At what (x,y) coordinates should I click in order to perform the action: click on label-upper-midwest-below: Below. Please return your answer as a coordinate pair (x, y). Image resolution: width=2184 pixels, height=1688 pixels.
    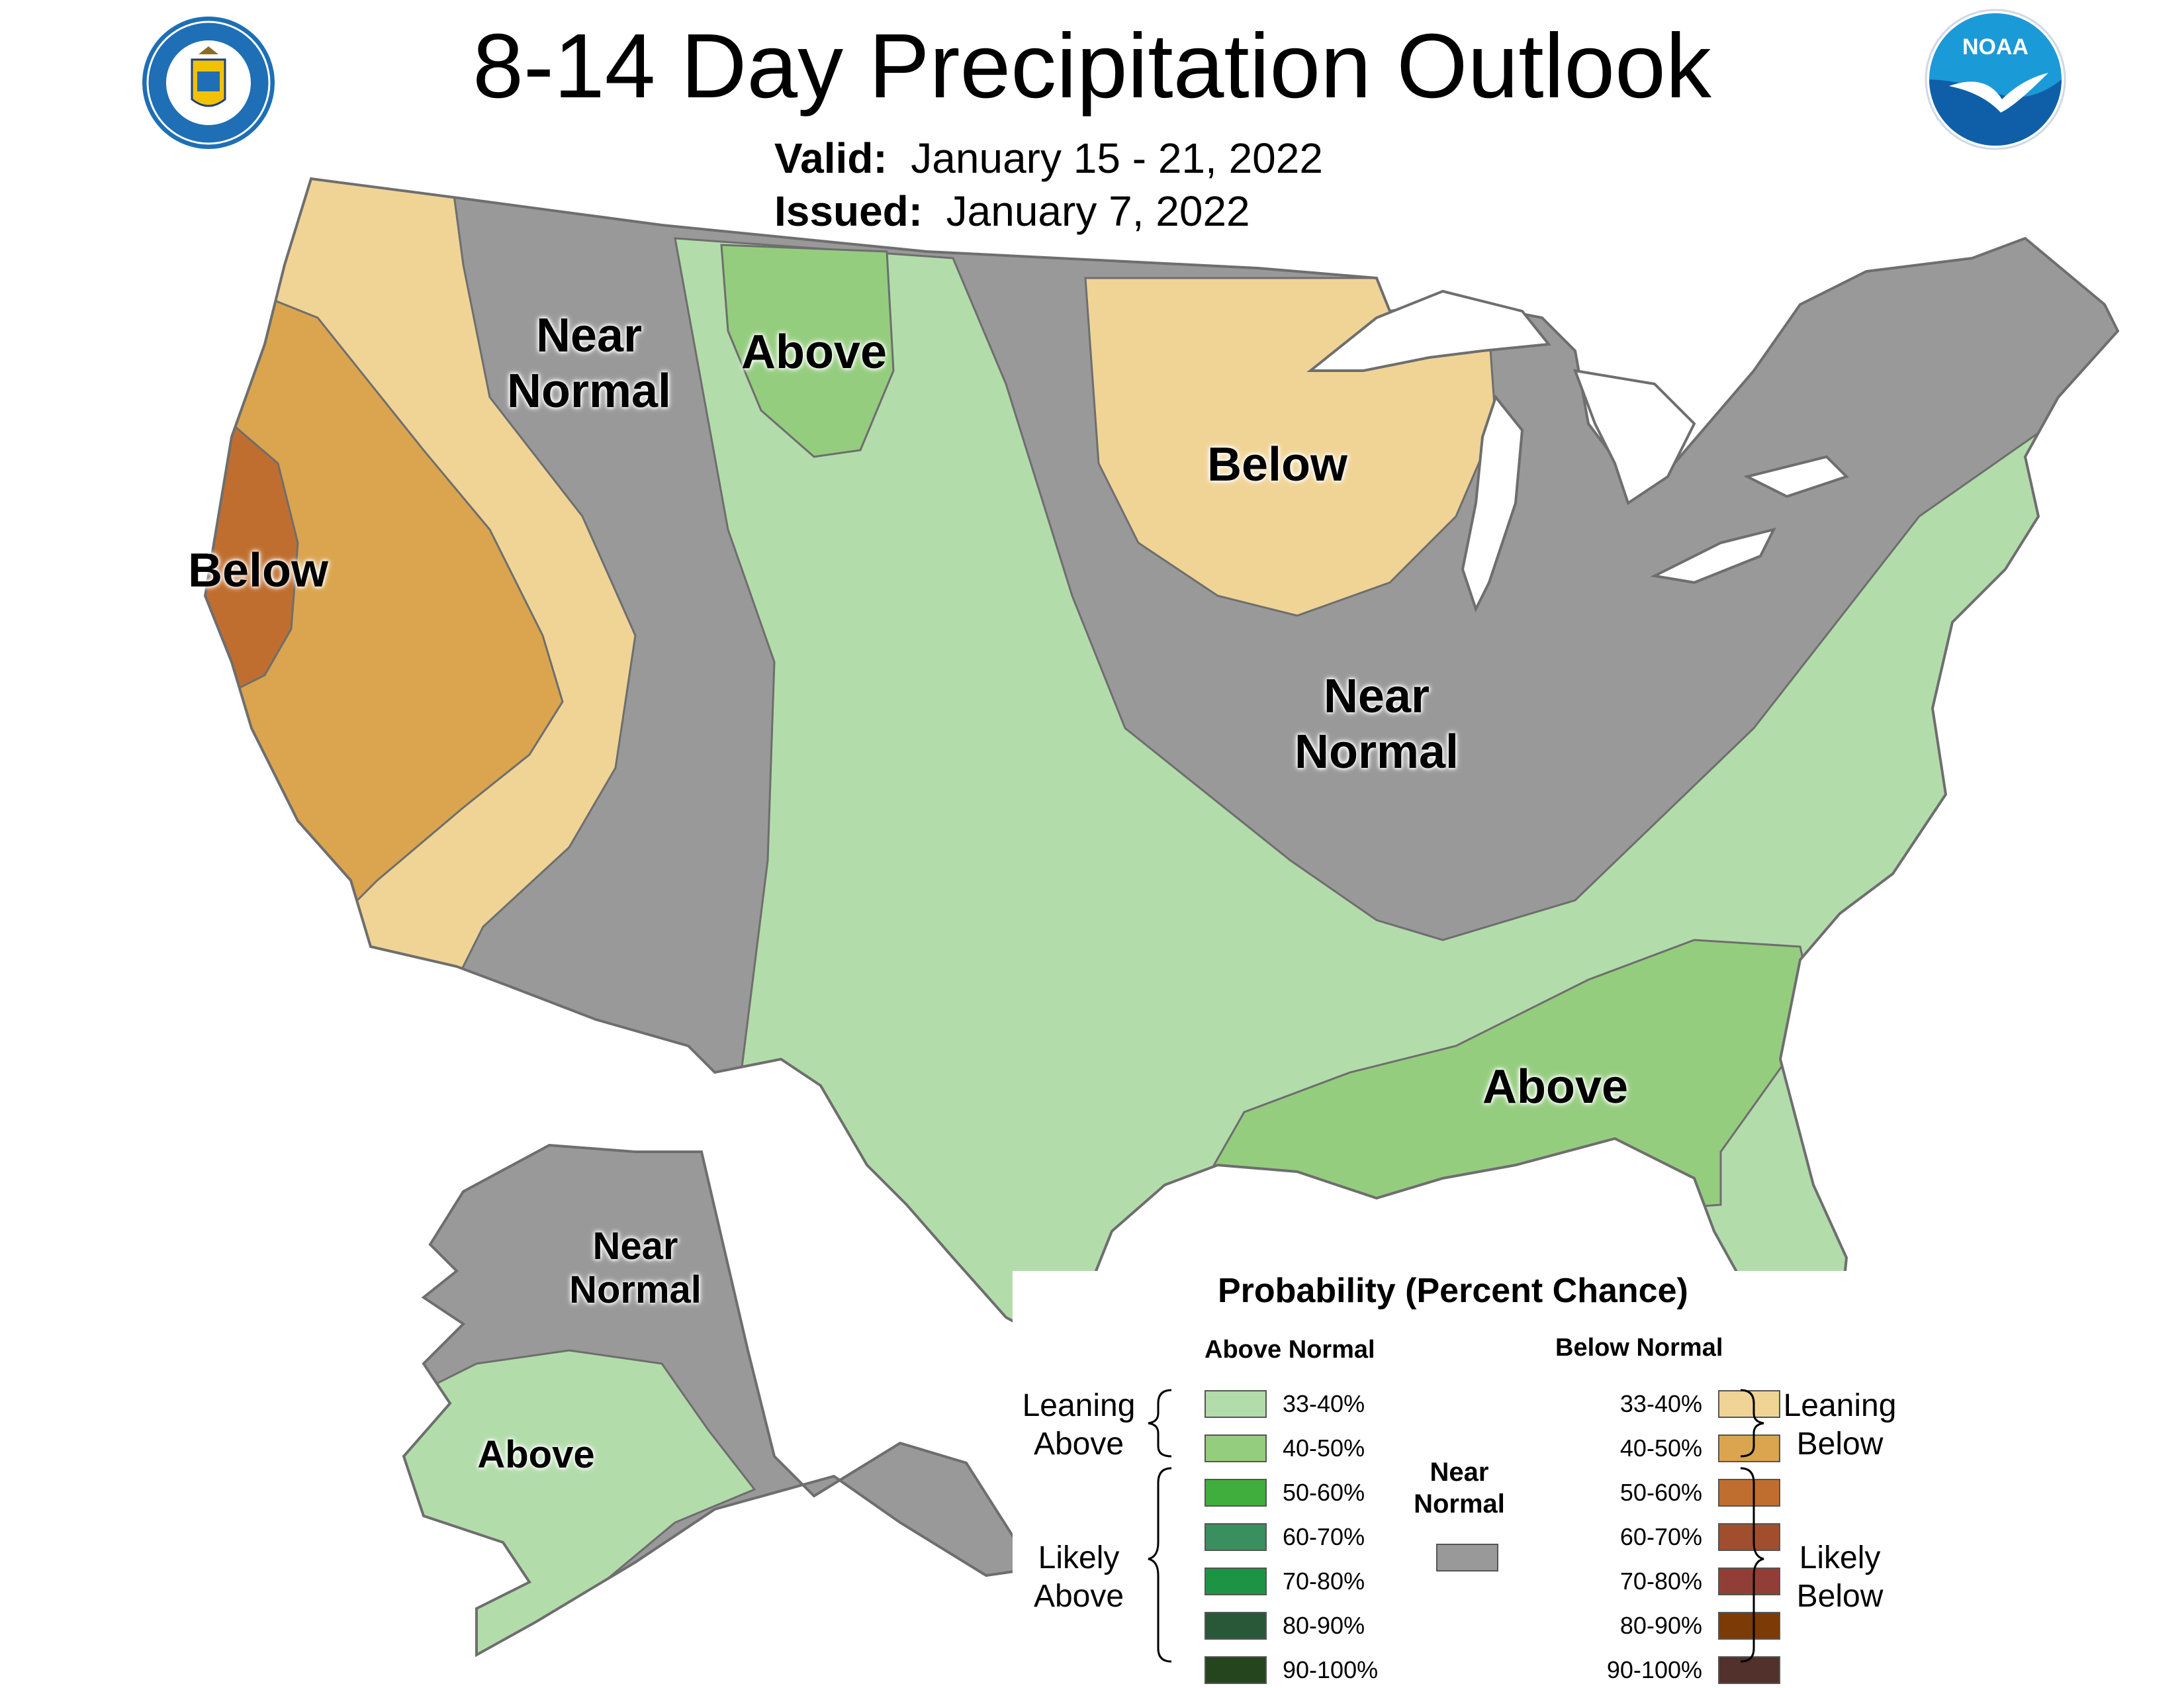
    Looking at the image, I should click on (1277, 464).